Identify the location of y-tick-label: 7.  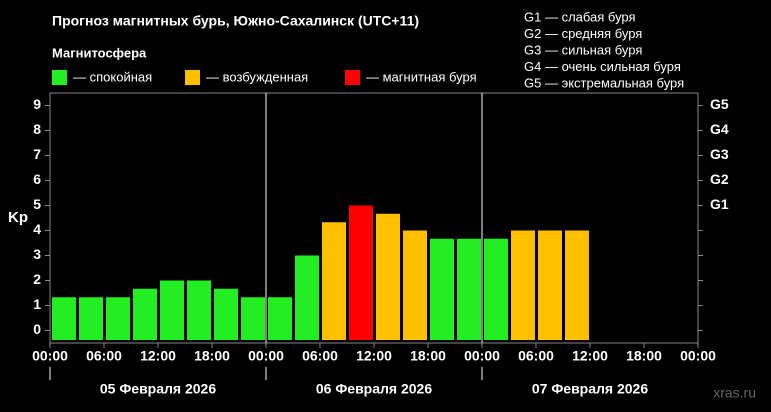
(37, 154).